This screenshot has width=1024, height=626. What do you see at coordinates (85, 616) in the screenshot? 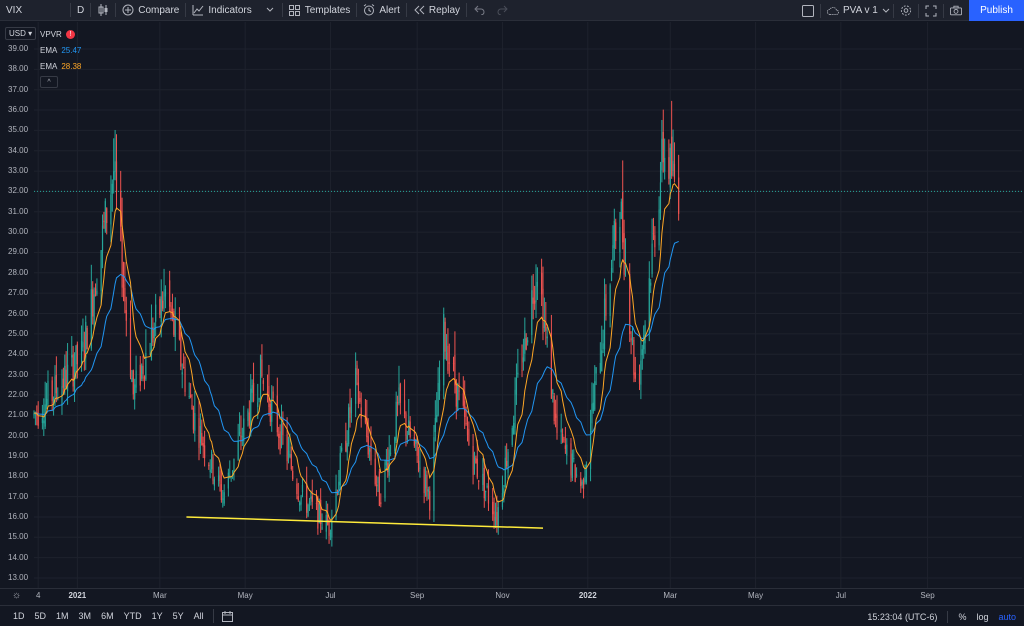
I see `range-button-3m: 3M` at bounding box center [85, 616].